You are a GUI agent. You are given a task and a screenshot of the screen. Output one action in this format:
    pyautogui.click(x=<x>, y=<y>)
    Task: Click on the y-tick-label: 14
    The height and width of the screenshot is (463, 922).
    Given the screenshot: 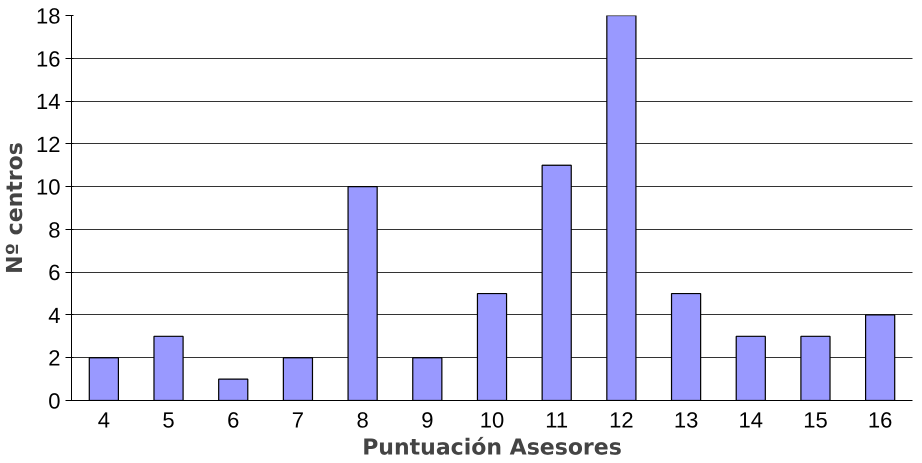 What is the action you would take?
    pyautogui.click(x=48, y=101)
    